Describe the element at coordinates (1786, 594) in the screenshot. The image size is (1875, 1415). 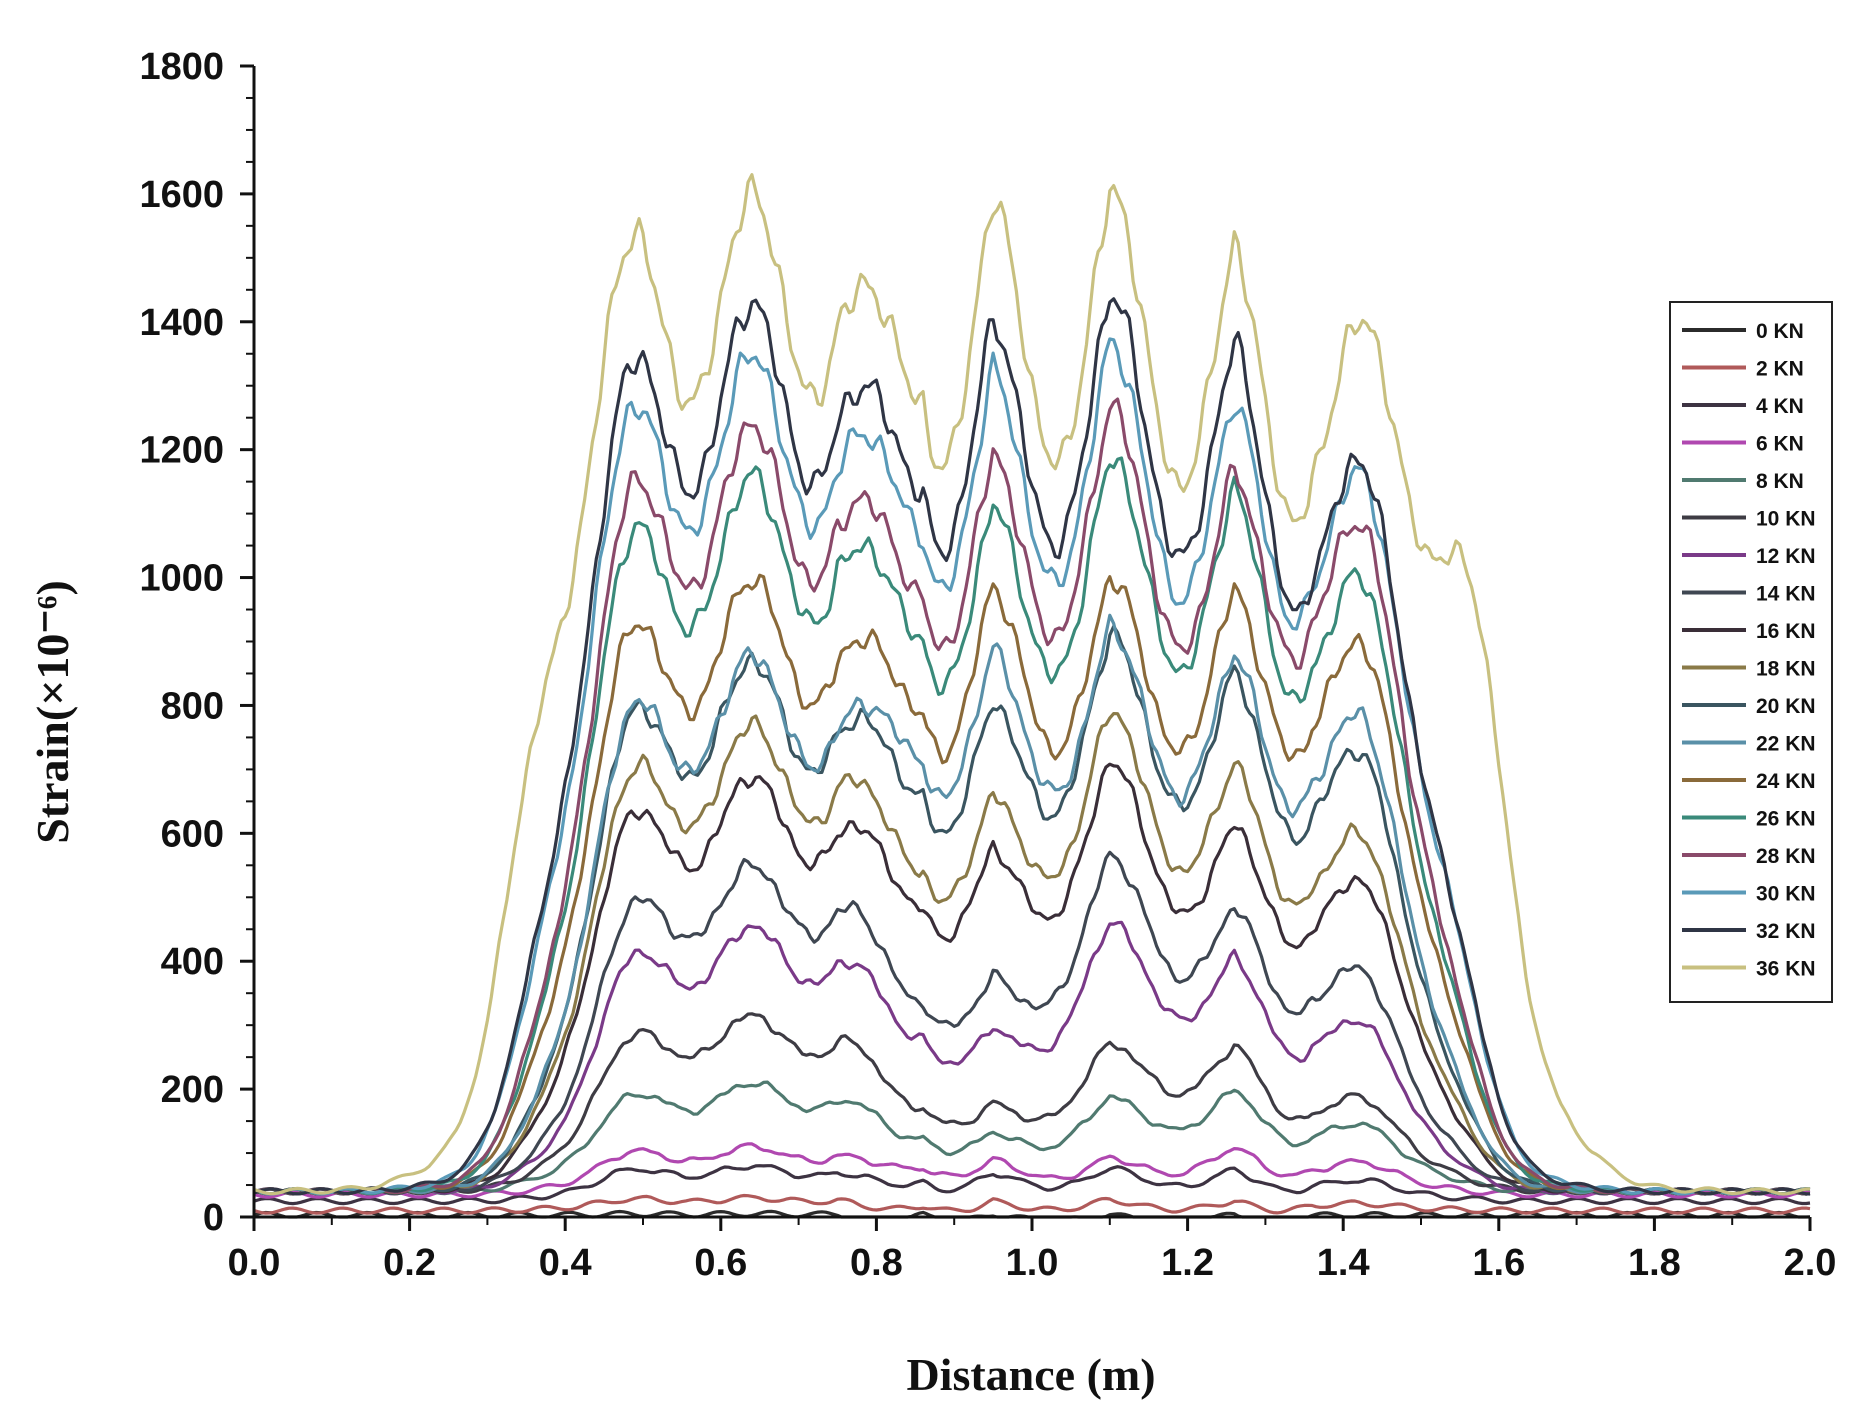
I see `legend-label: 14 KN` at that location.